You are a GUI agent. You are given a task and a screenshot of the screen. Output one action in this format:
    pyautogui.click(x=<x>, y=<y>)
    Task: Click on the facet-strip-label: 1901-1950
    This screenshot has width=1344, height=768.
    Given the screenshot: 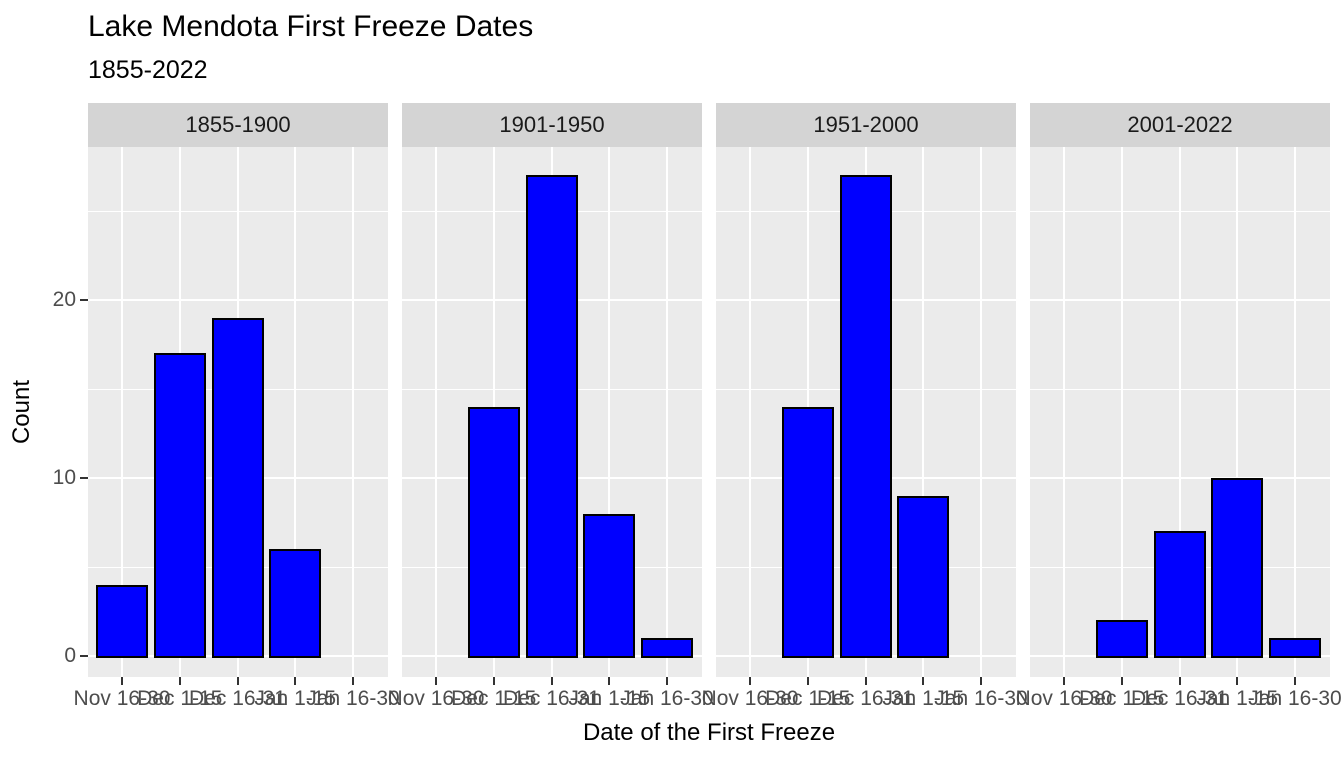 What is the action you would take?
    pyautogui.click(x=552, y=124)
    